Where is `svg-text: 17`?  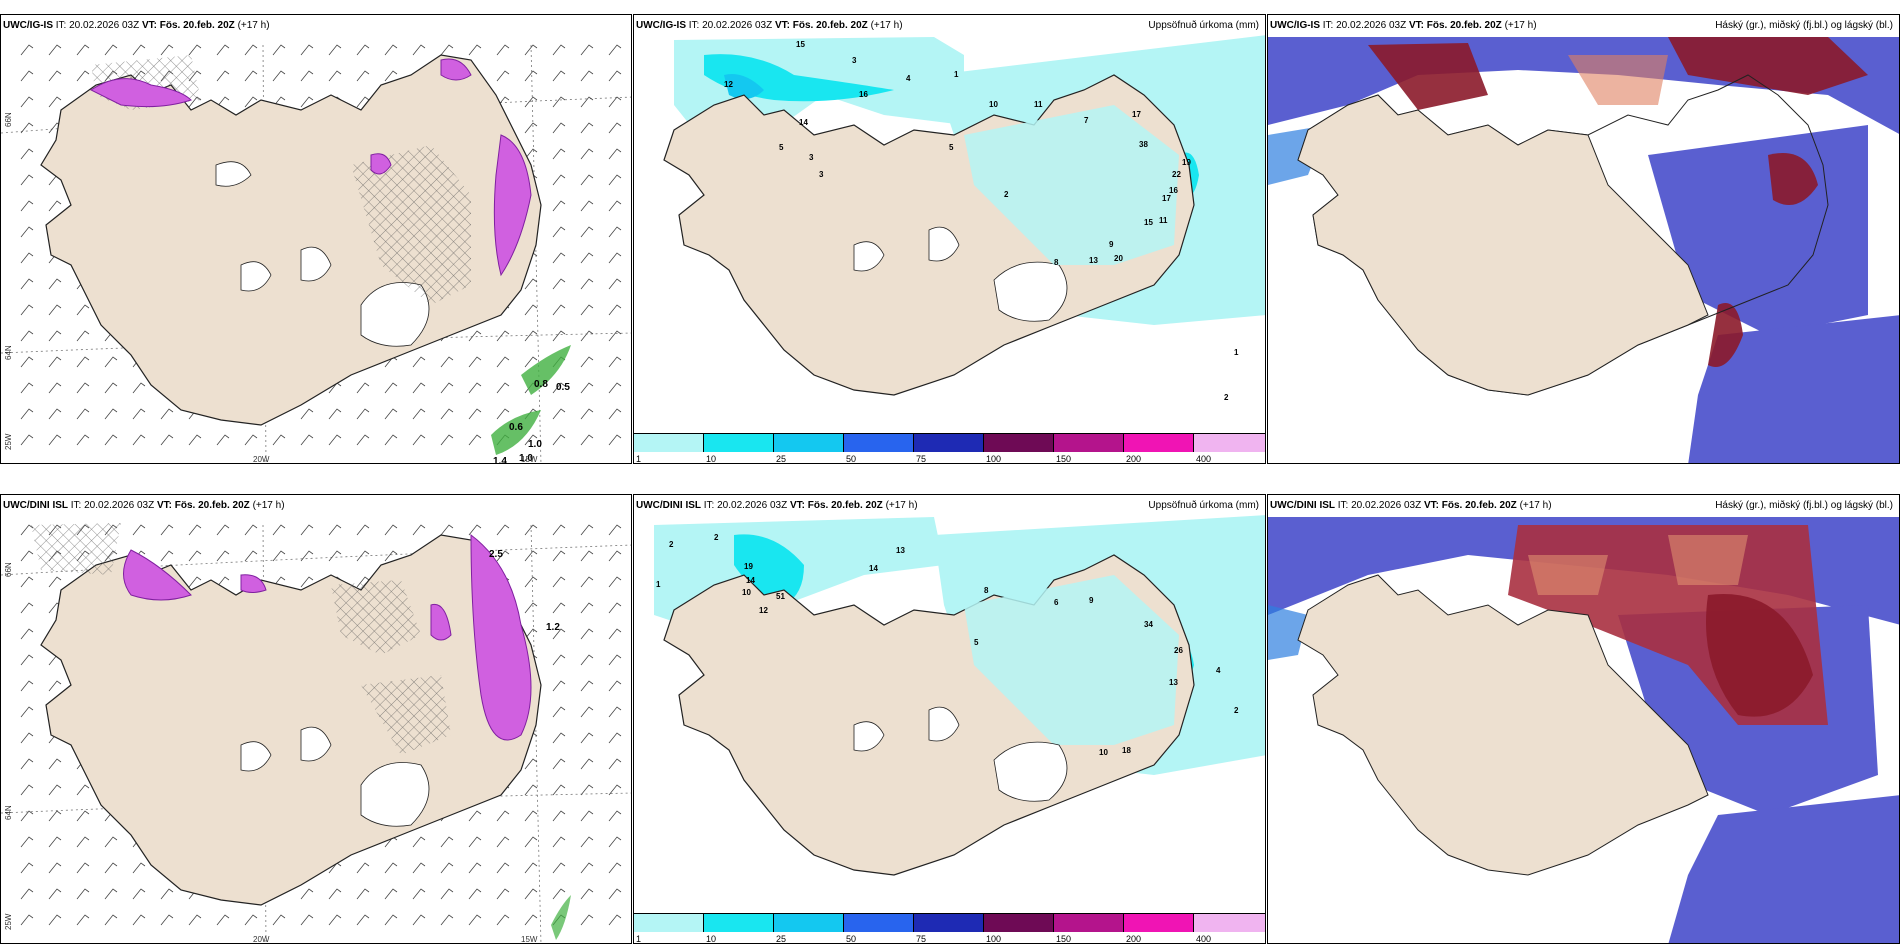 svg-text: 17 is located at coordinates (1136, 114).